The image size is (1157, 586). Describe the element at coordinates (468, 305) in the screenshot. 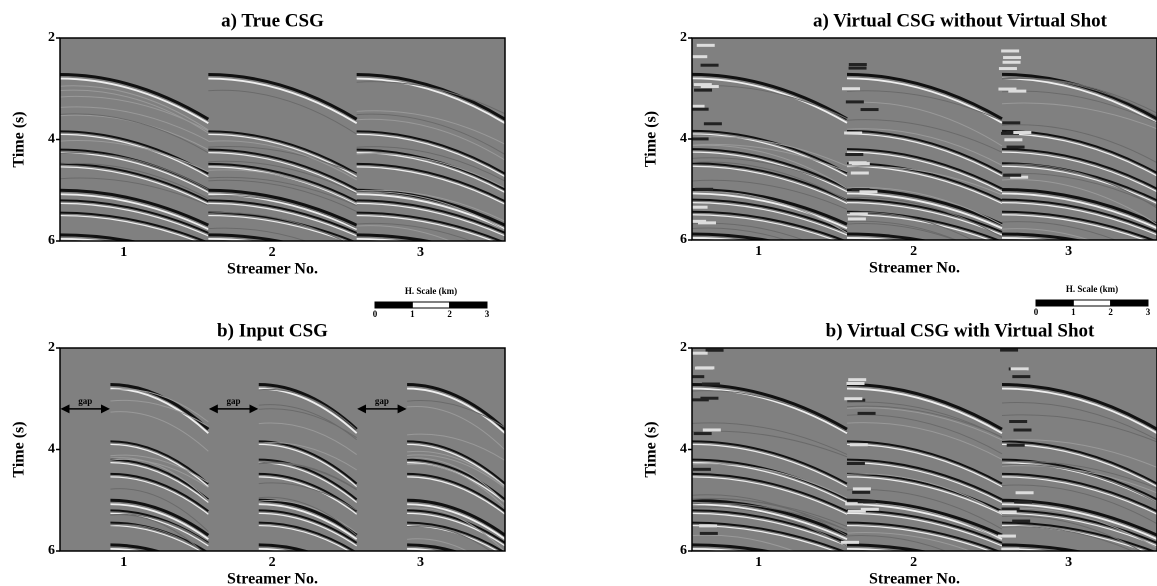

I see `scale-segment` at that location.